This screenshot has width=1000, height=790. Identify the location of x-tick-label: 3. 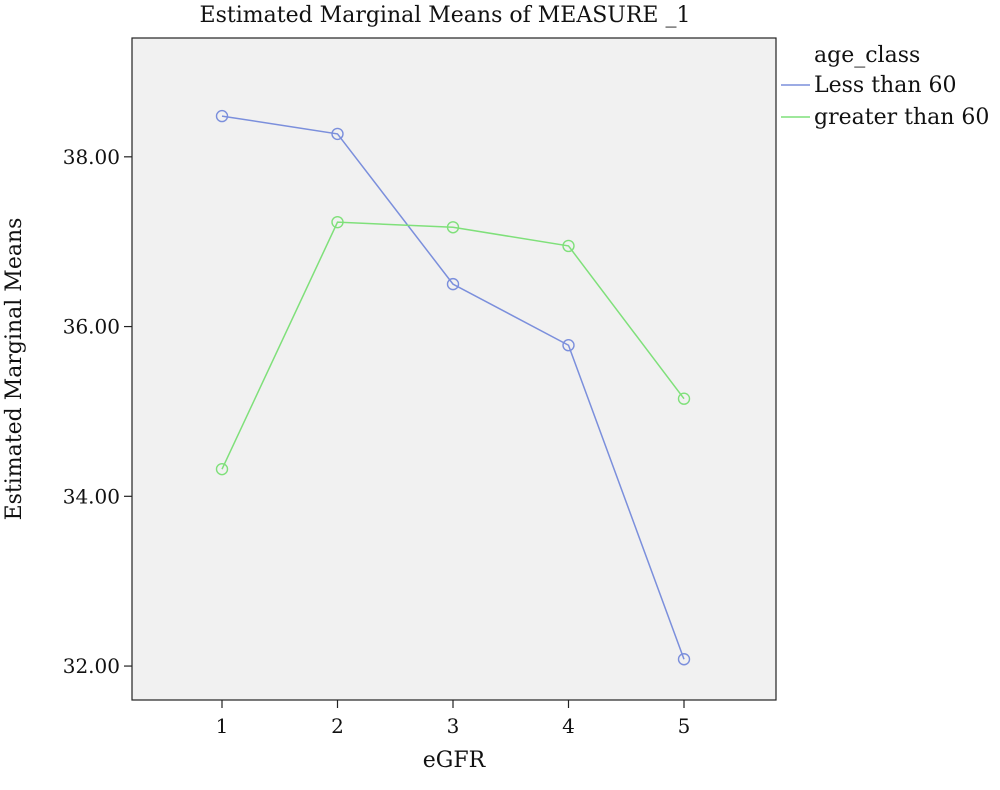
(453, 726).